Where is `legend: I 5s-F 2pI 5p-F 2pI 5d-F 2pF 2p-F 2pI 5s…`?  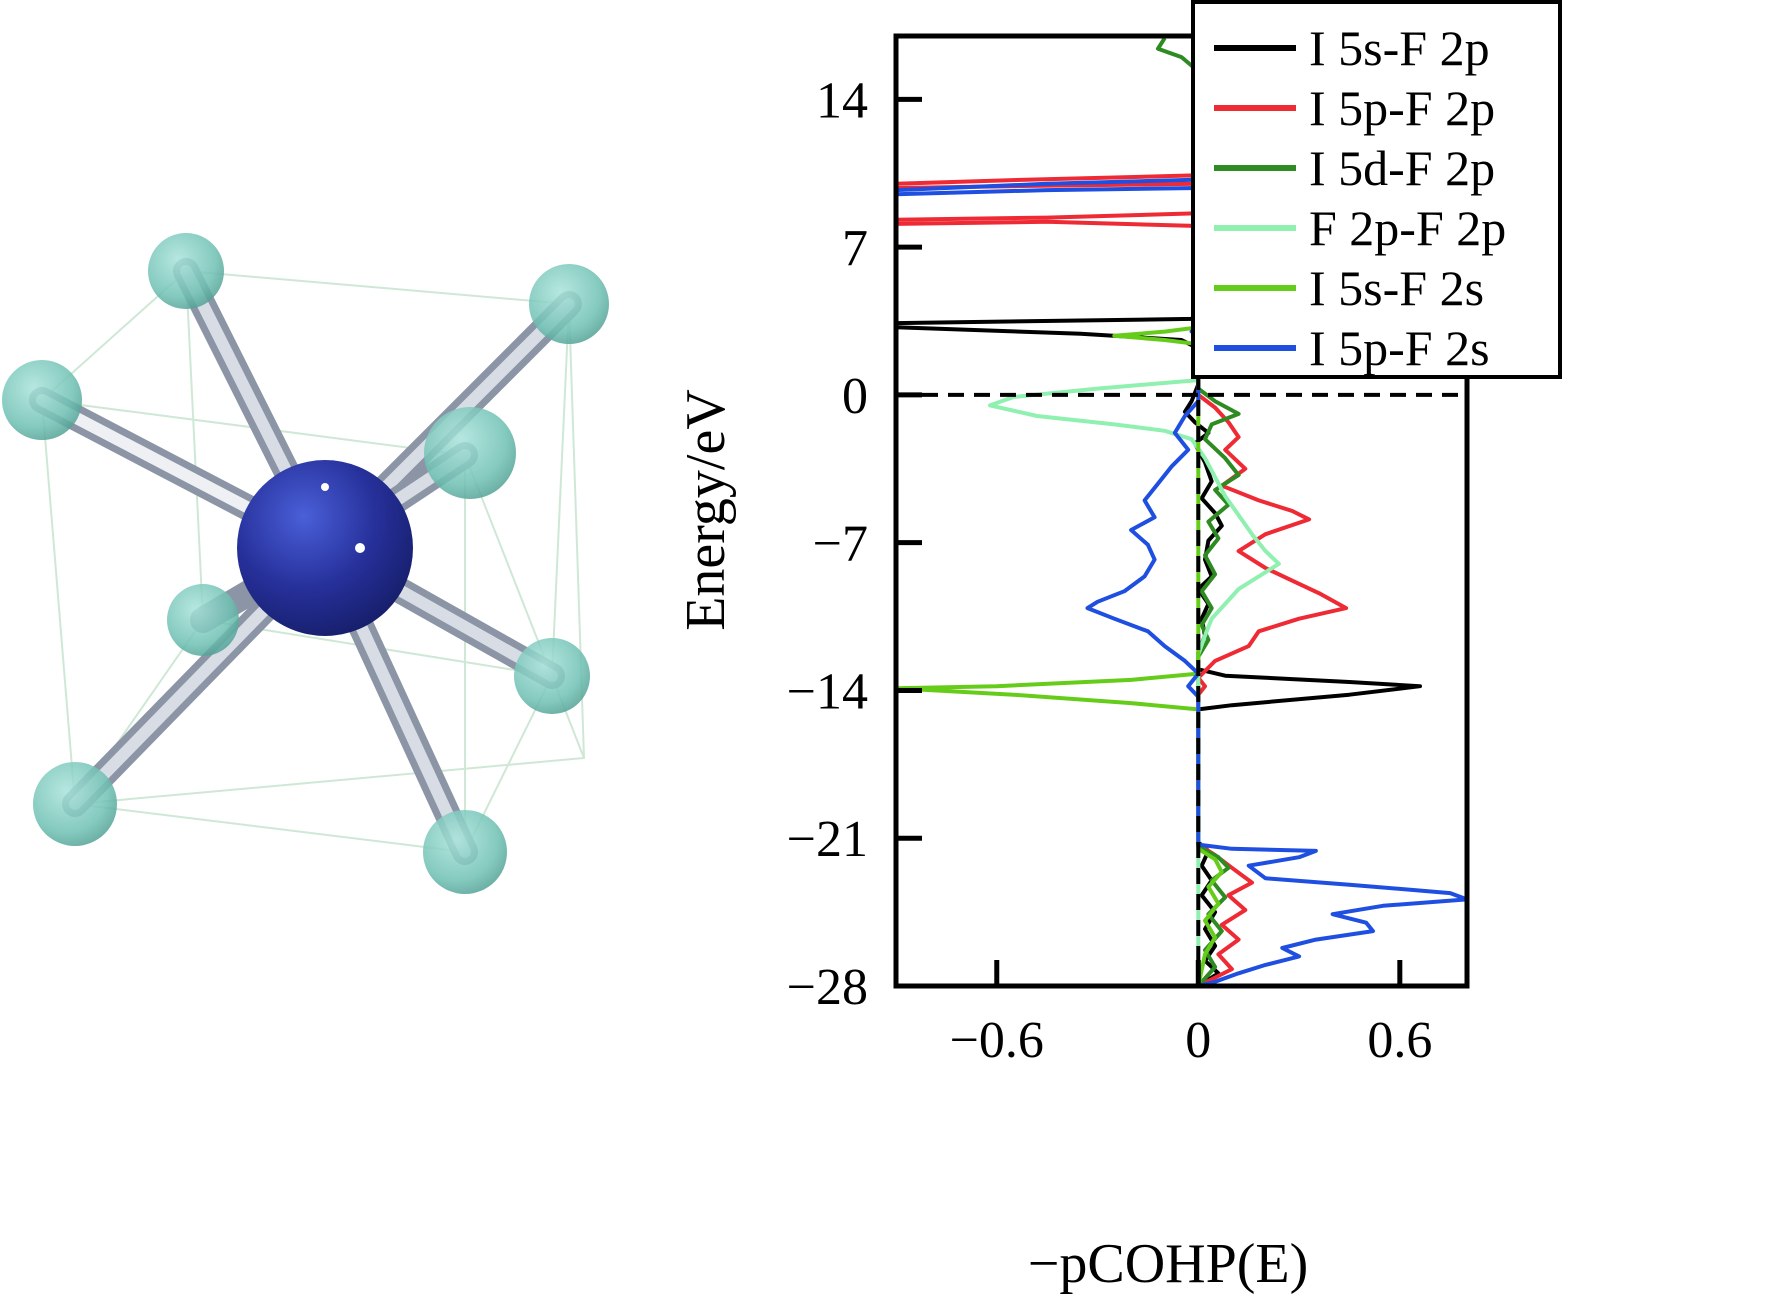
legend: I 5s-F 2pI 5p-F 2pI 5d-F 2pF 2p-F 2pI 5s… is located at coordinates (1376, 189).